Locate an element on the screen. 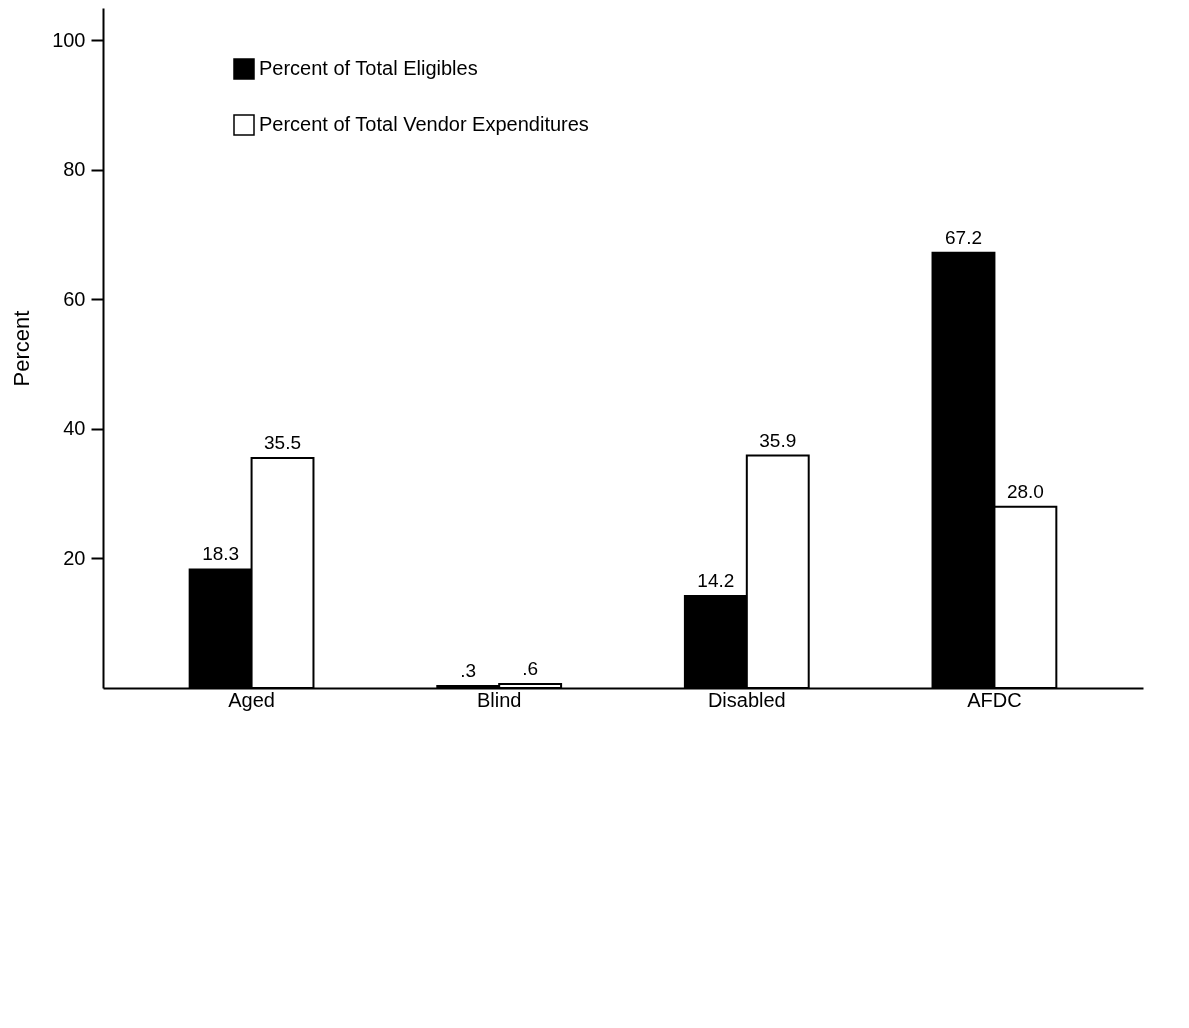 This screenshot has width=1189, height=1028. y-axis-title: Percent is located at coordinates (22, 348).